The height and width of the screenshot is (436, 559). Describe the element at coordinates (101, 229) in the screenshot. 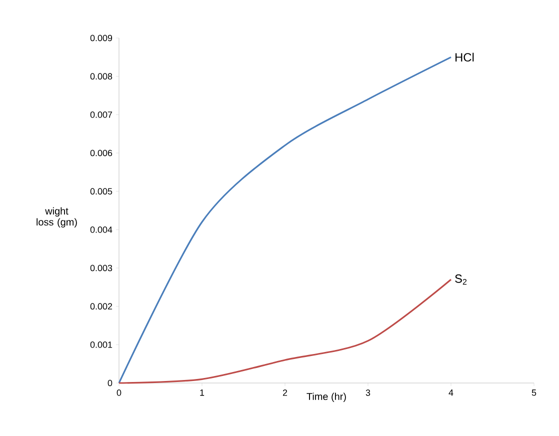

I see `y-tick-label: 0.004` at that location.